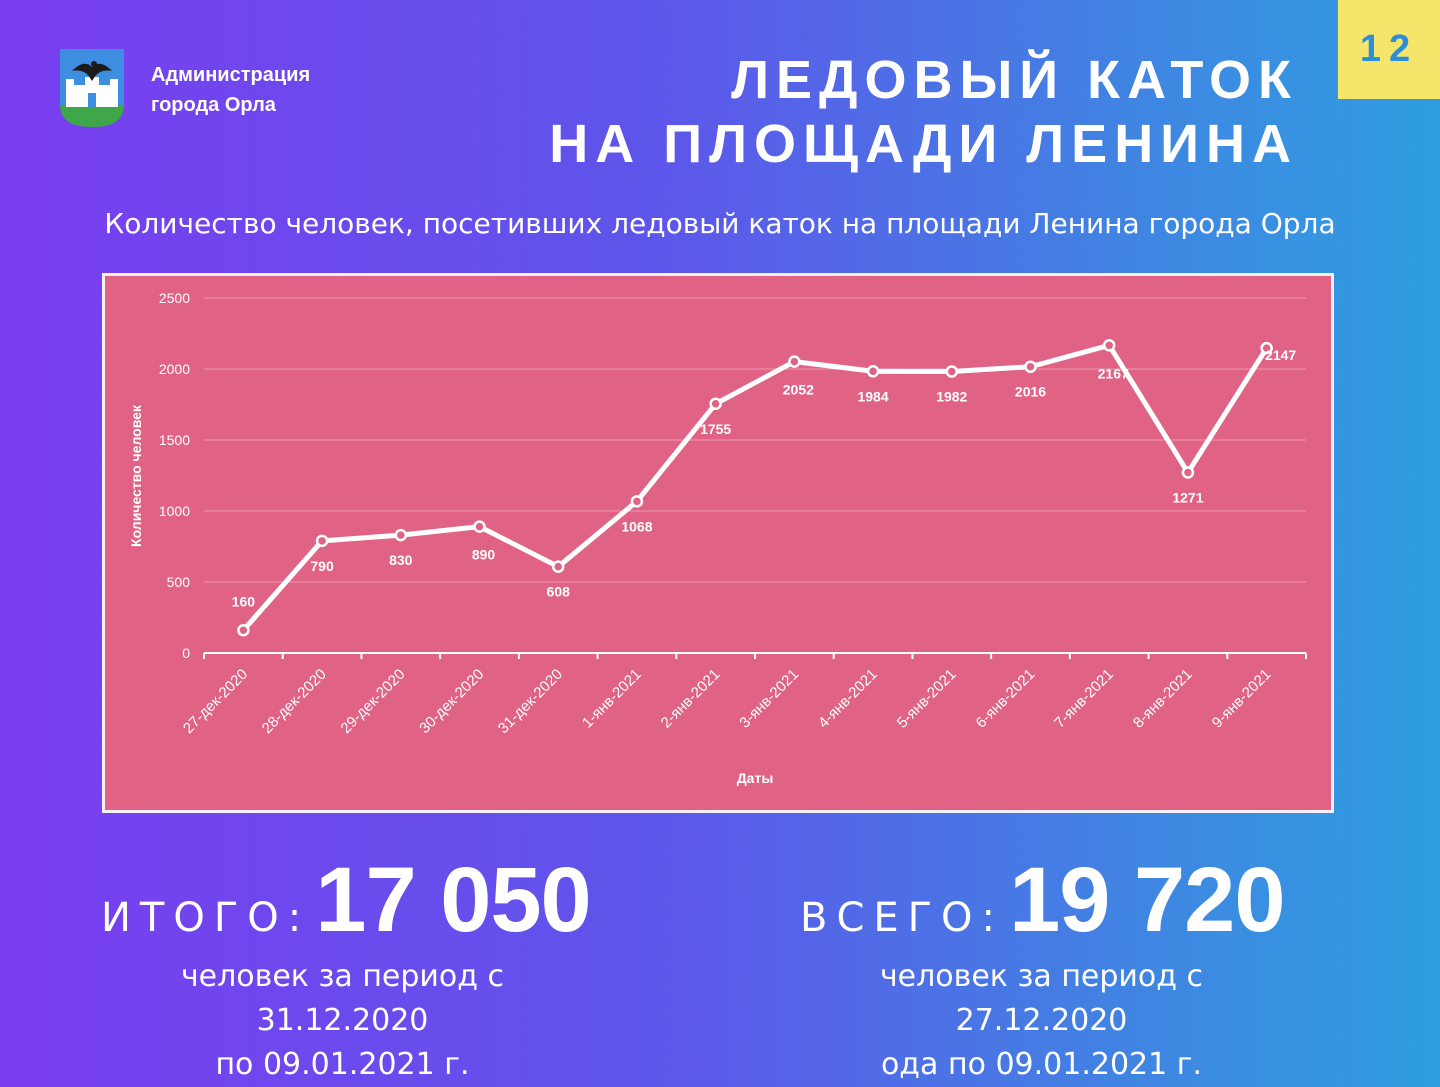 Image resolution: width=1440 pixels, height=1087 pixels. What do you see at coordinates (484, 555) in the screenshot?
I see `data-label: 890` at bounding box center [484, 555].